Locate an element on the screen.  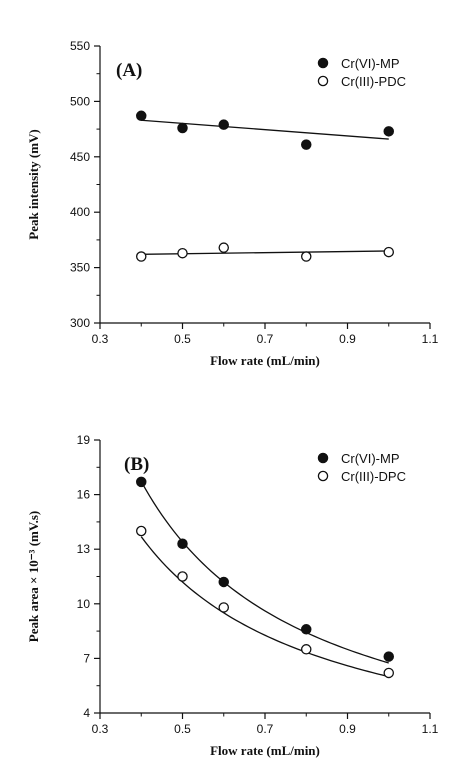
y-tick-label: 4 is located at coordinates (86, 713).